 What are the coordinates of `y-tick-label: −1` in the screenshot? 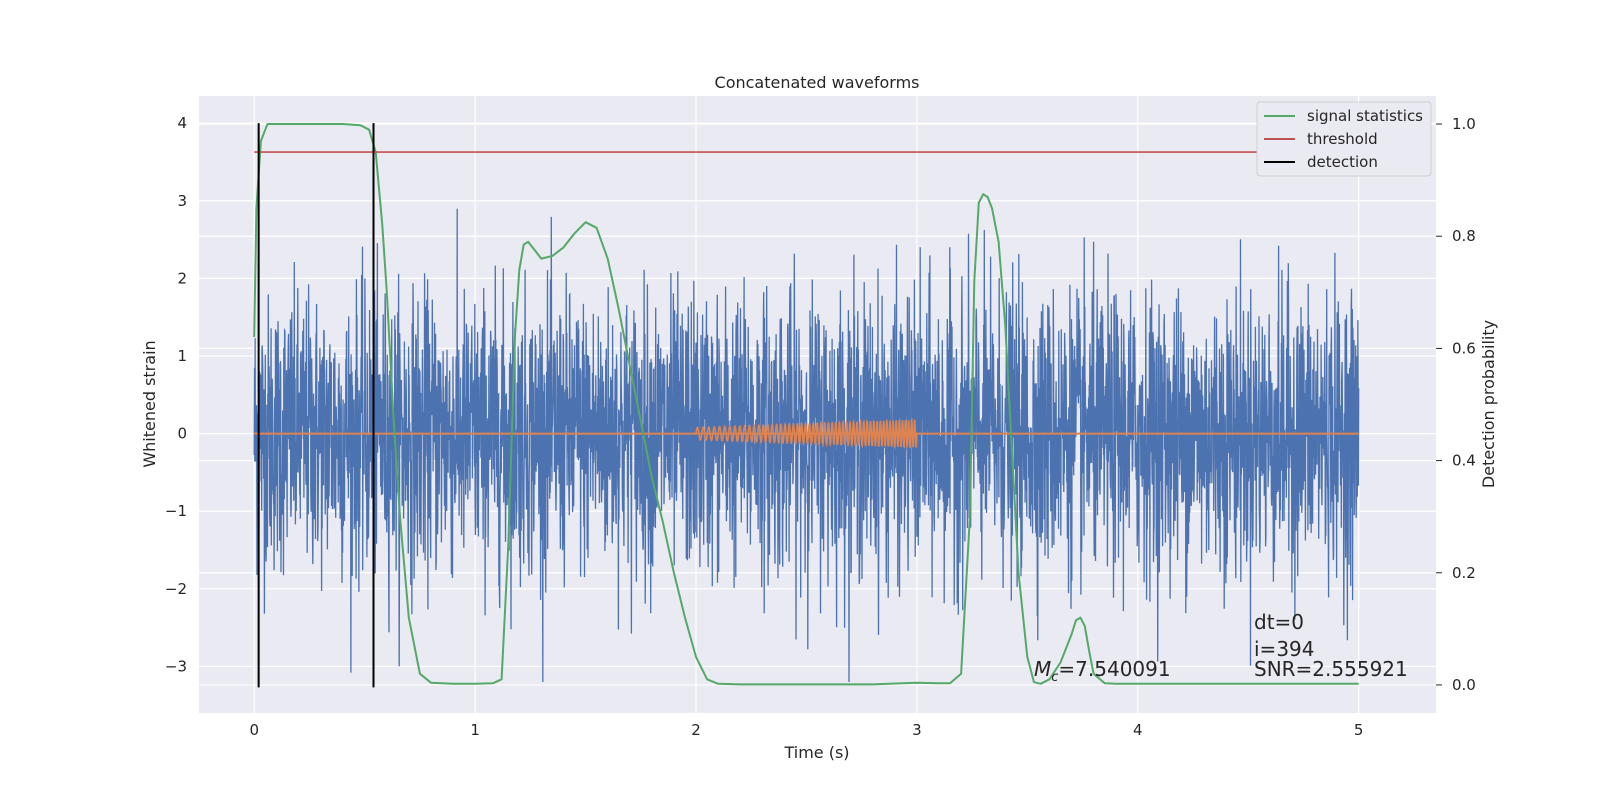 It's located at (176, 511).